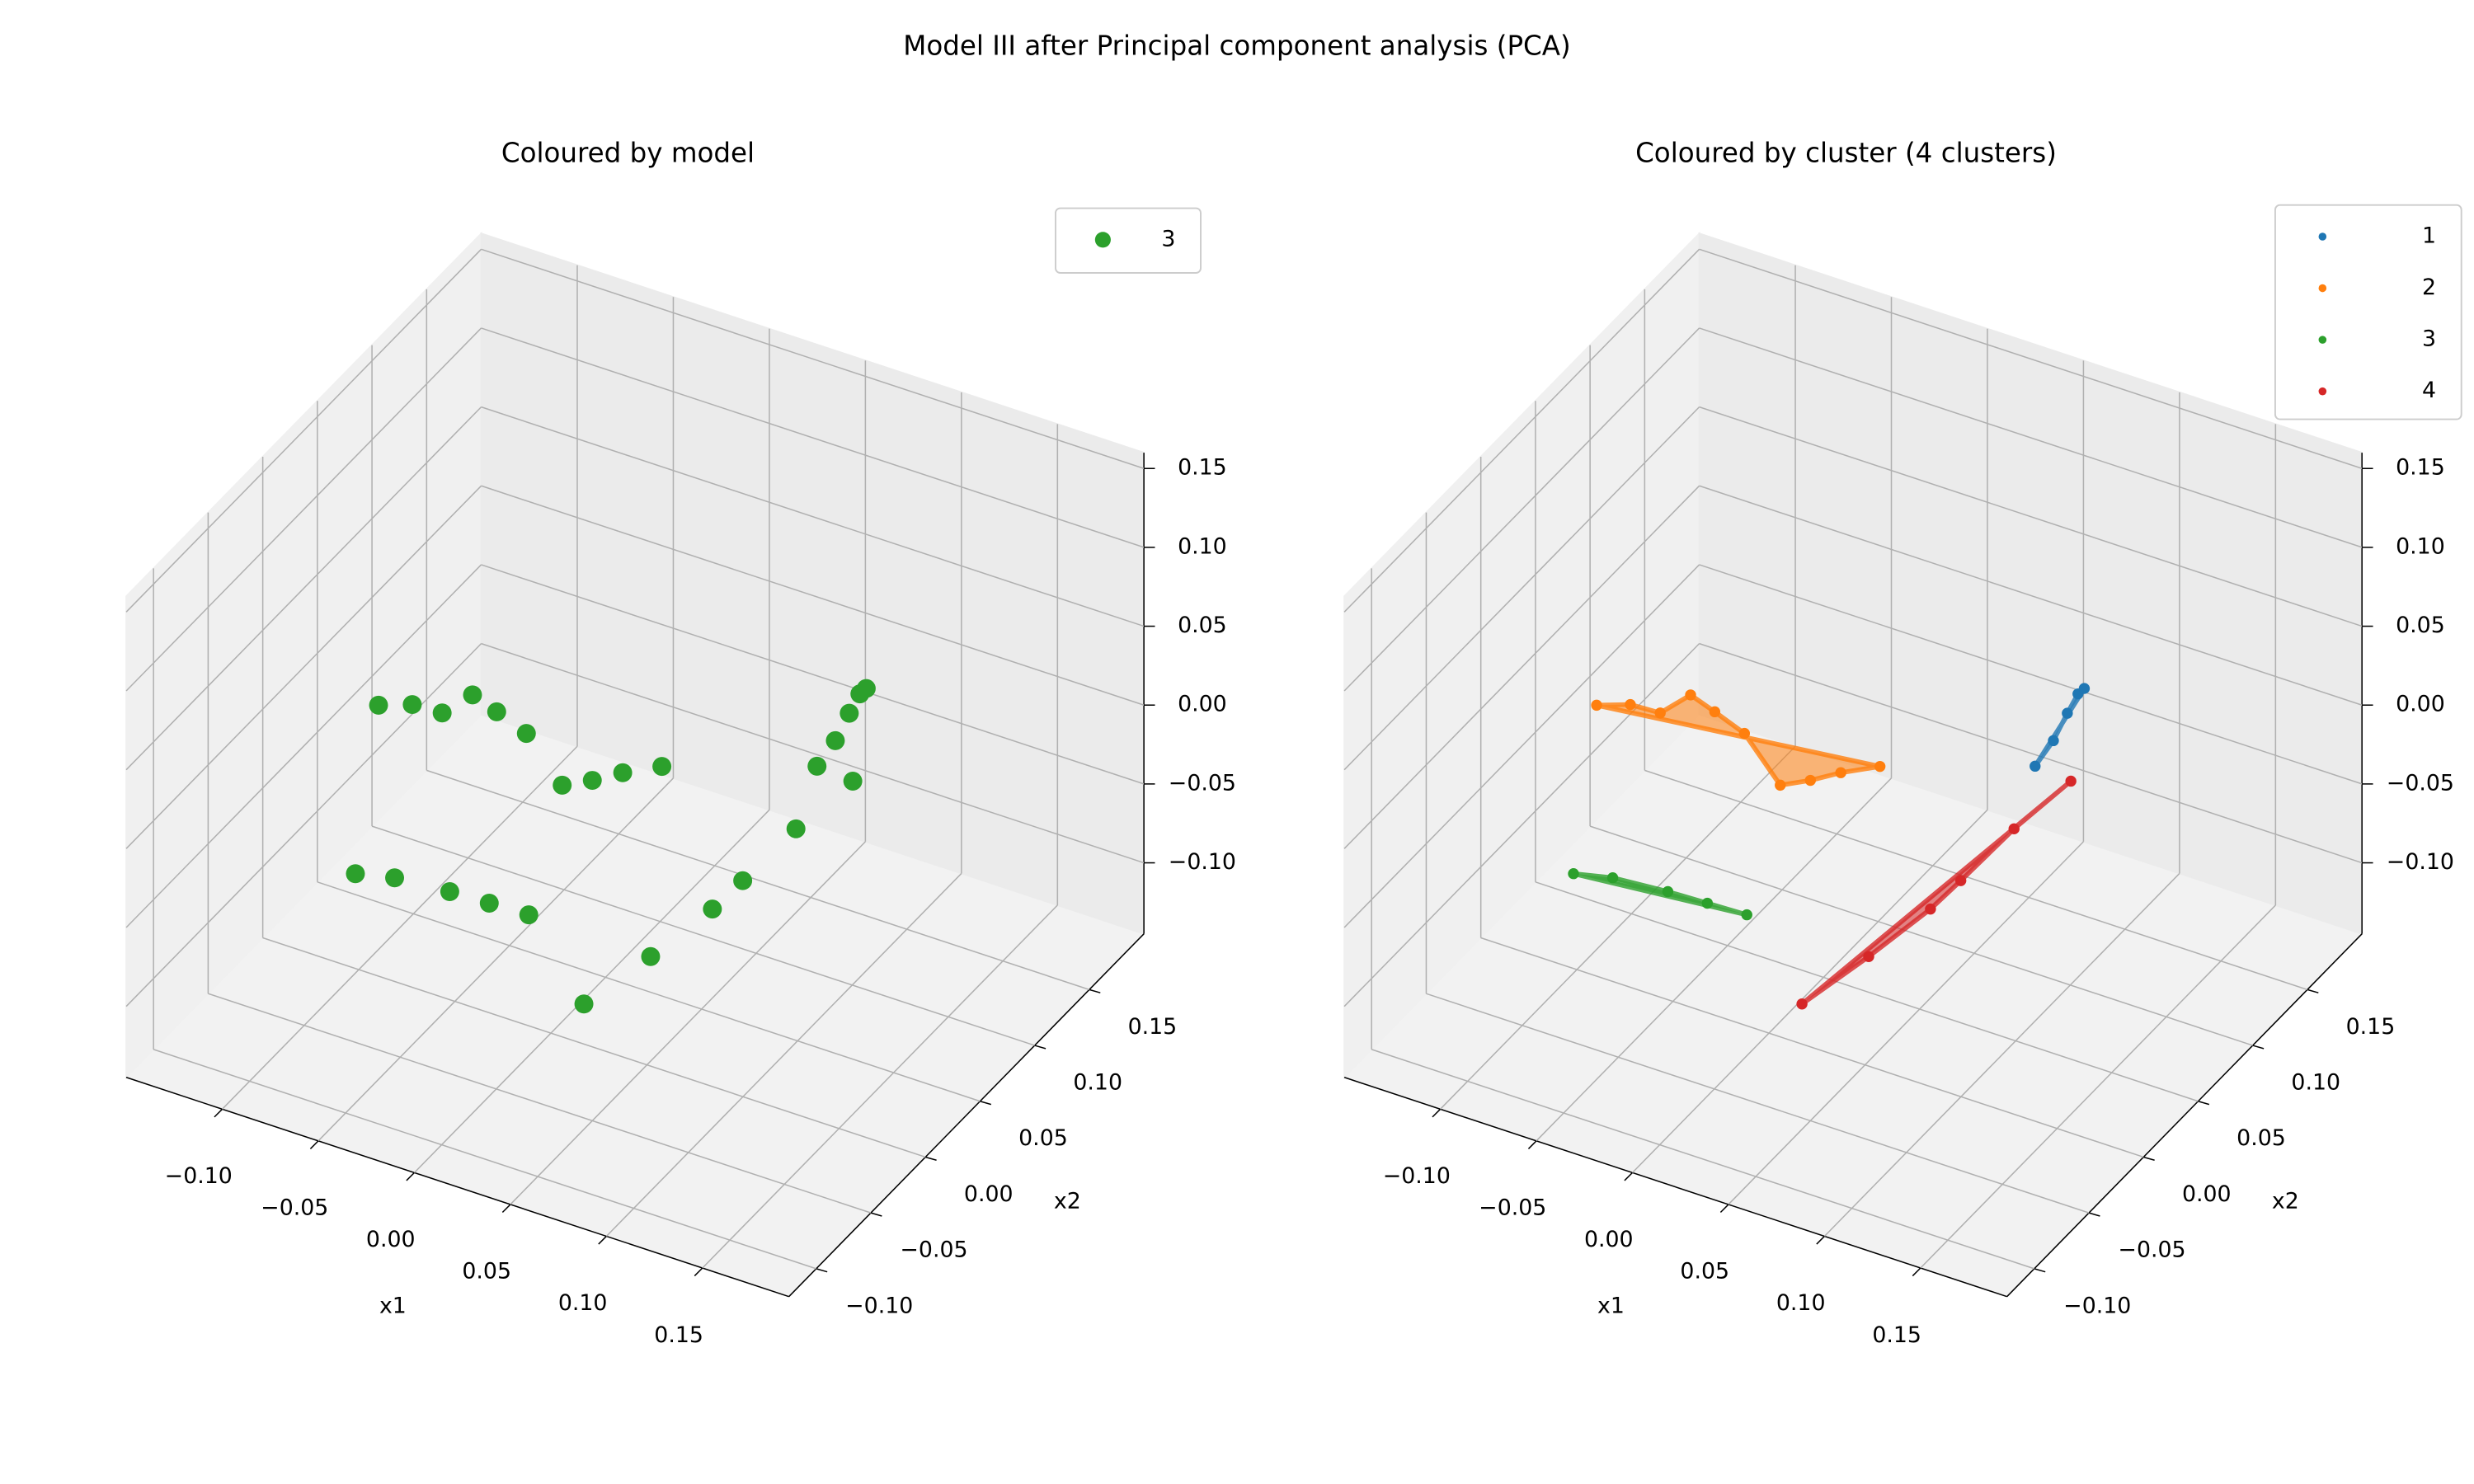 The width and height of the screenshot is (2474, 1484). I want to click on chart-title: Coloured by model, so click(628, 153).